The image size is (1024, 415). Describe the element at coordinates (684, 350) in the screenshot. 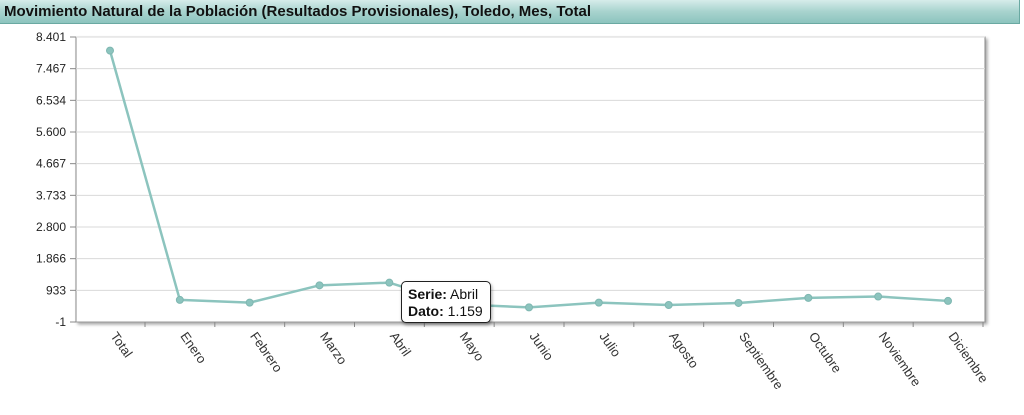

I see `x-category-label: Agosto` at that location.